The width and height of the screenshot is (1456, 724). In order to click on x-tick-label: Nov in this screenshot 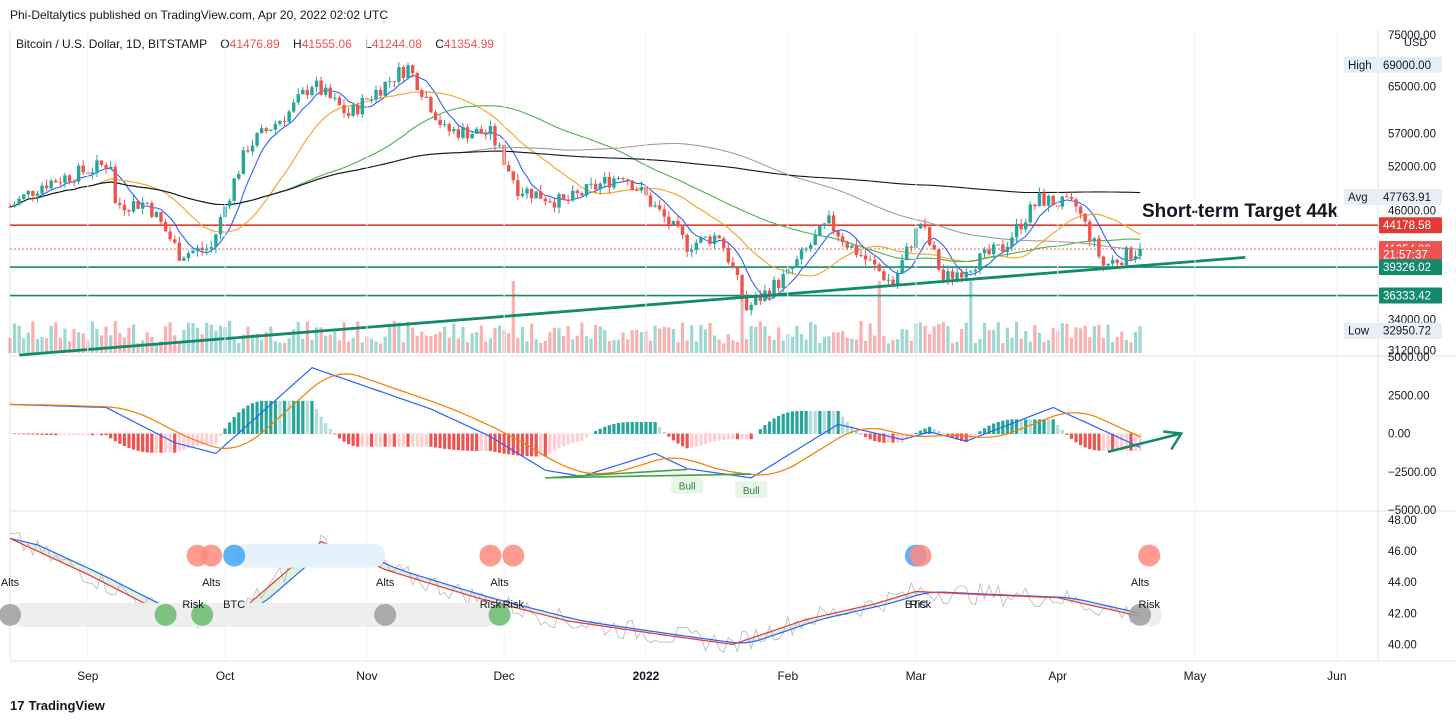, I will do `click(366, 676)`.